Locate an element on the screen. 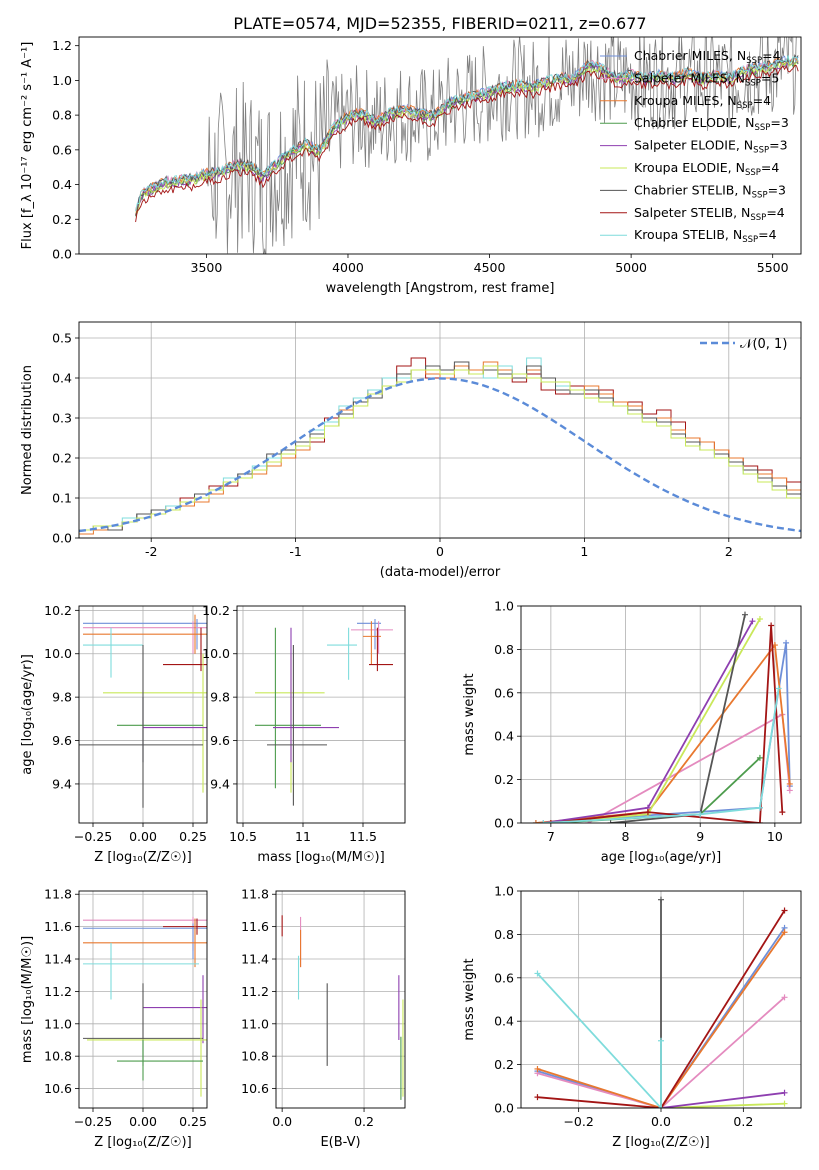  legend-label: Chabrier ELODIE, NSSP=3 is located at coordinates (711, 124).